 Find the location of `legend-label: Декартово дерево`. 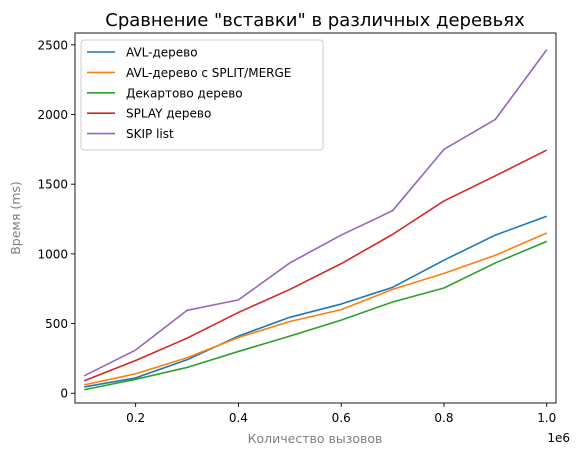

legend-label: Декартово дерево is located at coordinates (184, 93).